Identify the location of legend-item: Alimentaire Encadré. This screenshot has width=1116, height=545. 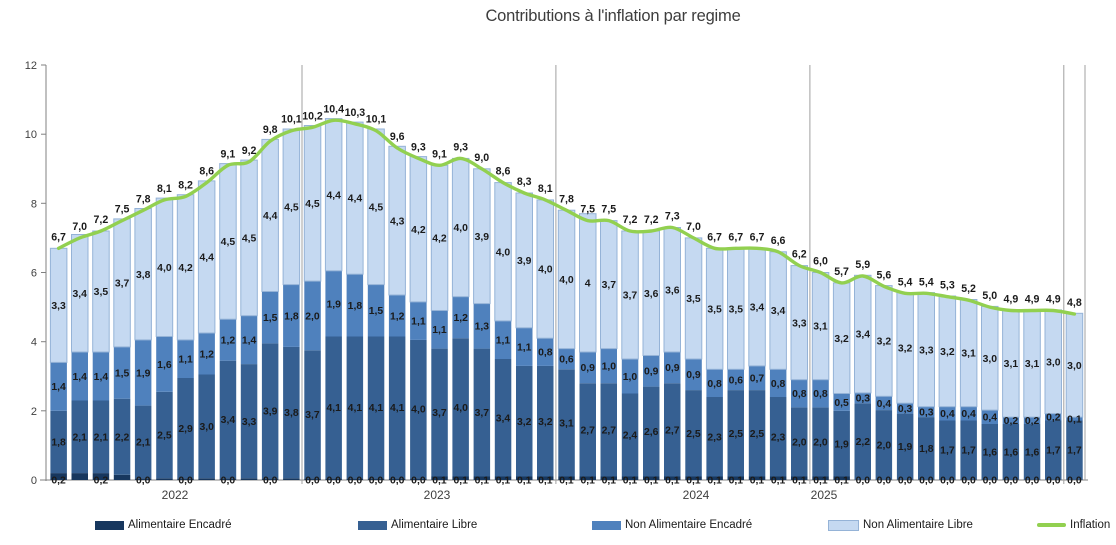
(163, 525).